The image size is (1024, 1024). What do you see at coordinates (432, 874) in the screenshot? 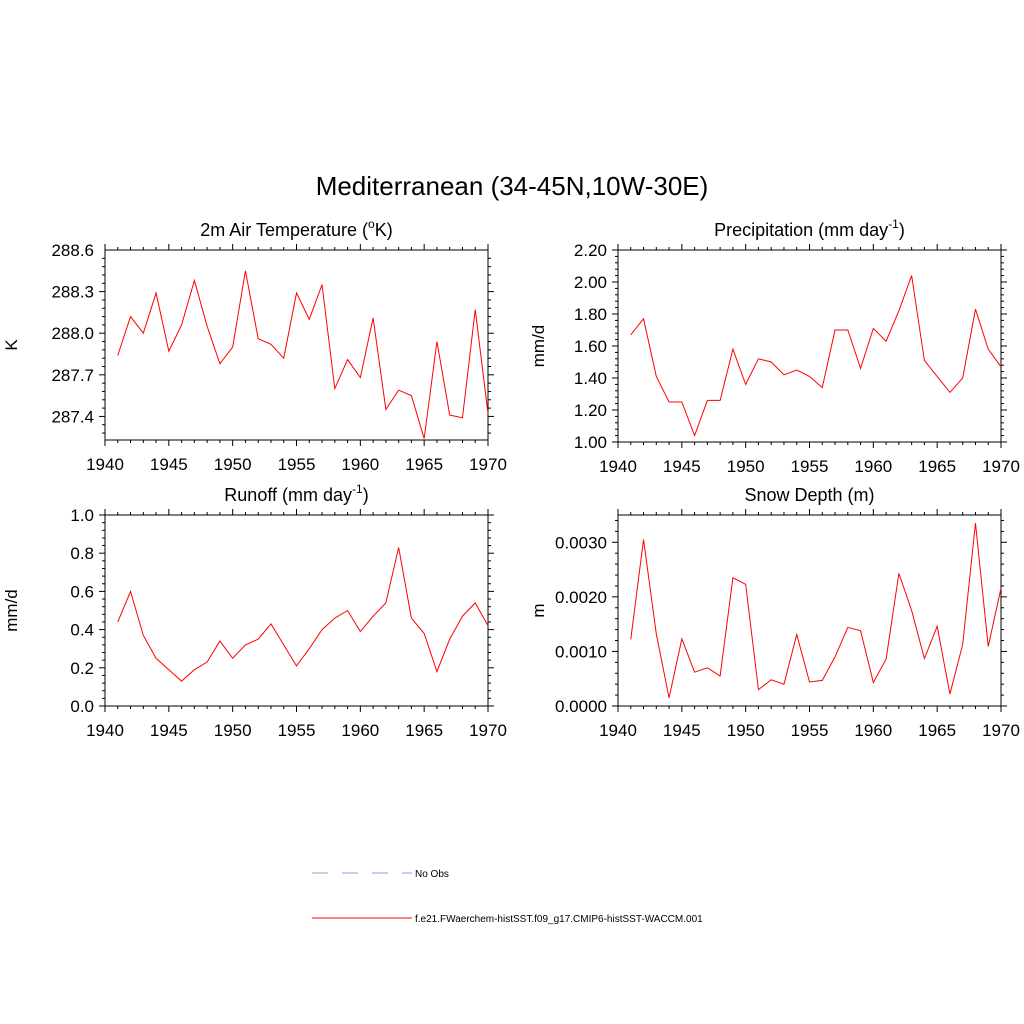
I see `legend-label-1: No Obs` at bounding box center [432, 874].